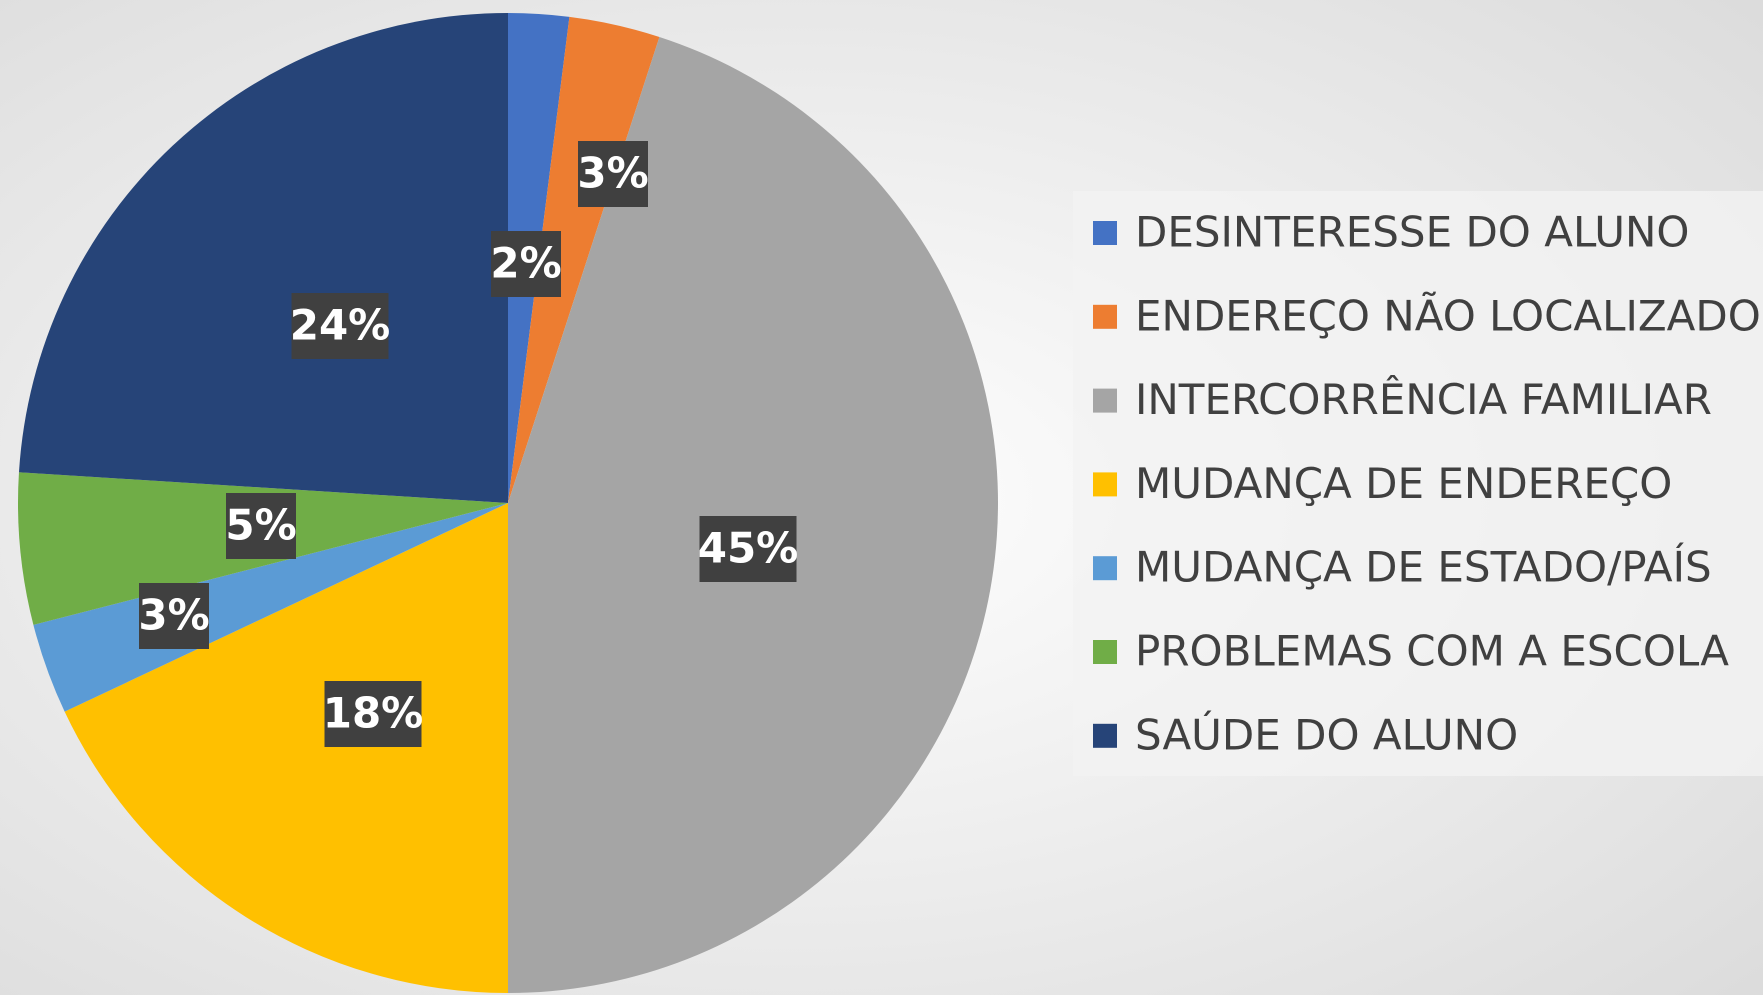 This screenshot has width=1763, height=995. What do you see at coordinates (1403, 483) in the screenshot?
I see `legend-label: MUDANÇA DE ENDEREÇO` at bounding box center [1403, 483].